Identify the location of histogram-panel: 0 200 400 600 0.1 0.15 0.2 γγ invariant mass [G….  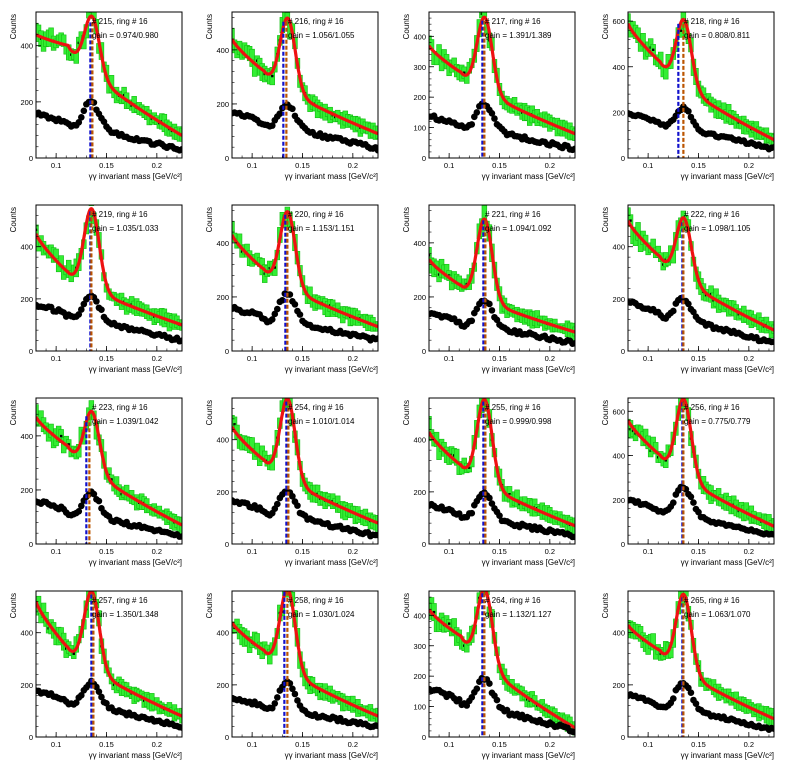
(690, 96).